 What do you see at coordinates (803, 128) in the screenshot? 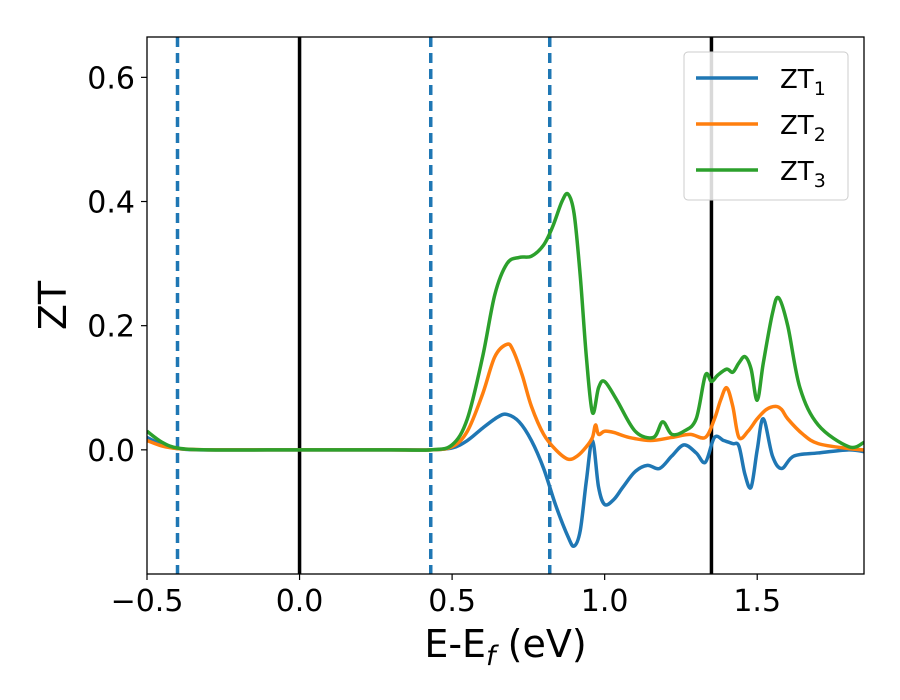
I see `legend-label: ZT2` at bounding box center [803, 128].